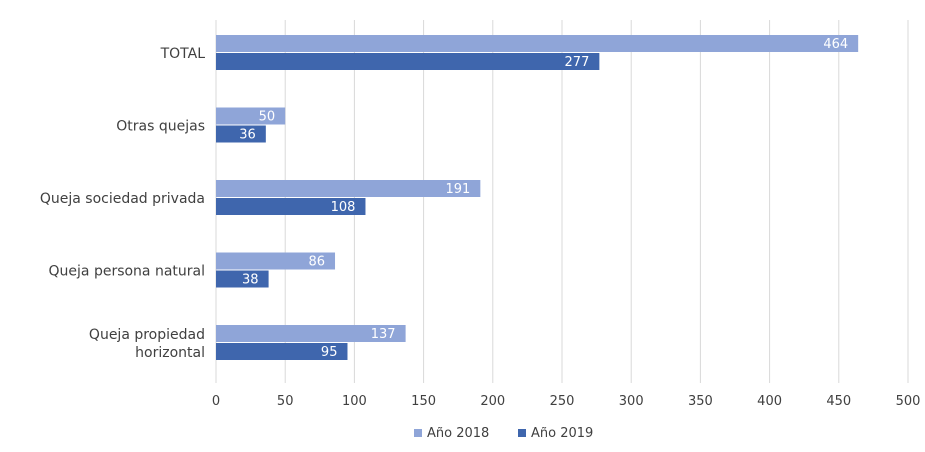 The height and width of the screenshot is (452, 925). Describe the element at coordinates (700, 401) in the screenshot. I see `x-tick-label: 350` at that location.